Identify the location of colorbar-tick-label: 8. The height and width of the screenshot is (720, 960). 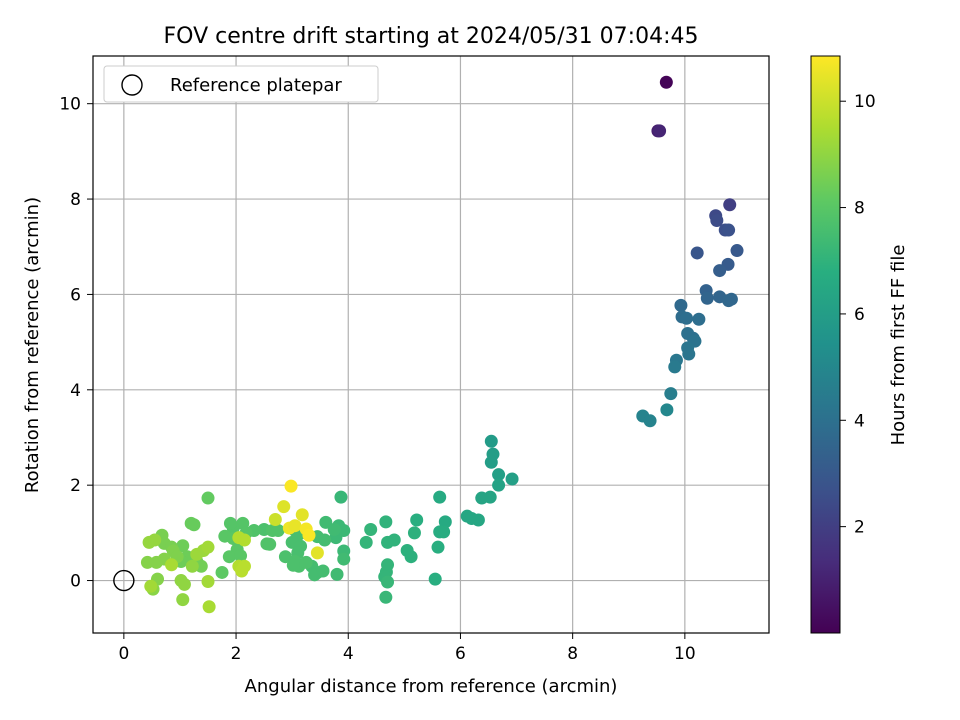
(859, 209).